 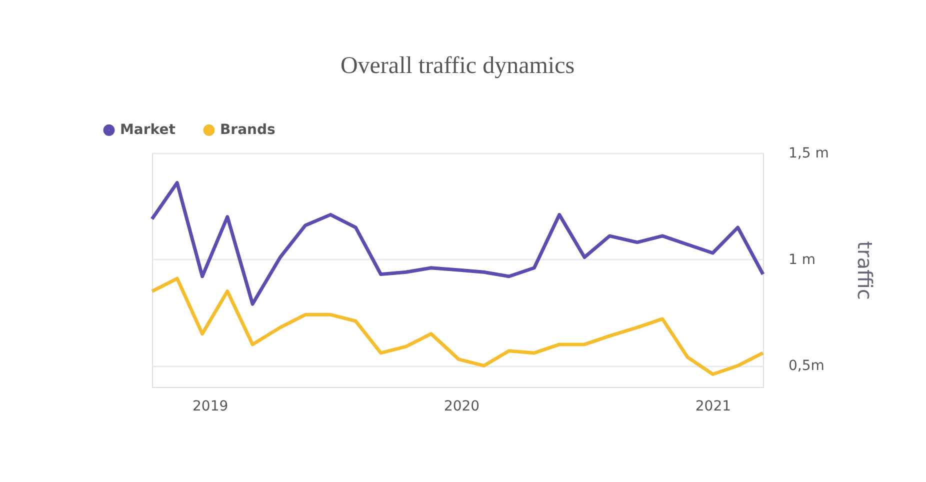 I want to click on line-series, so click(x=457, y=326).